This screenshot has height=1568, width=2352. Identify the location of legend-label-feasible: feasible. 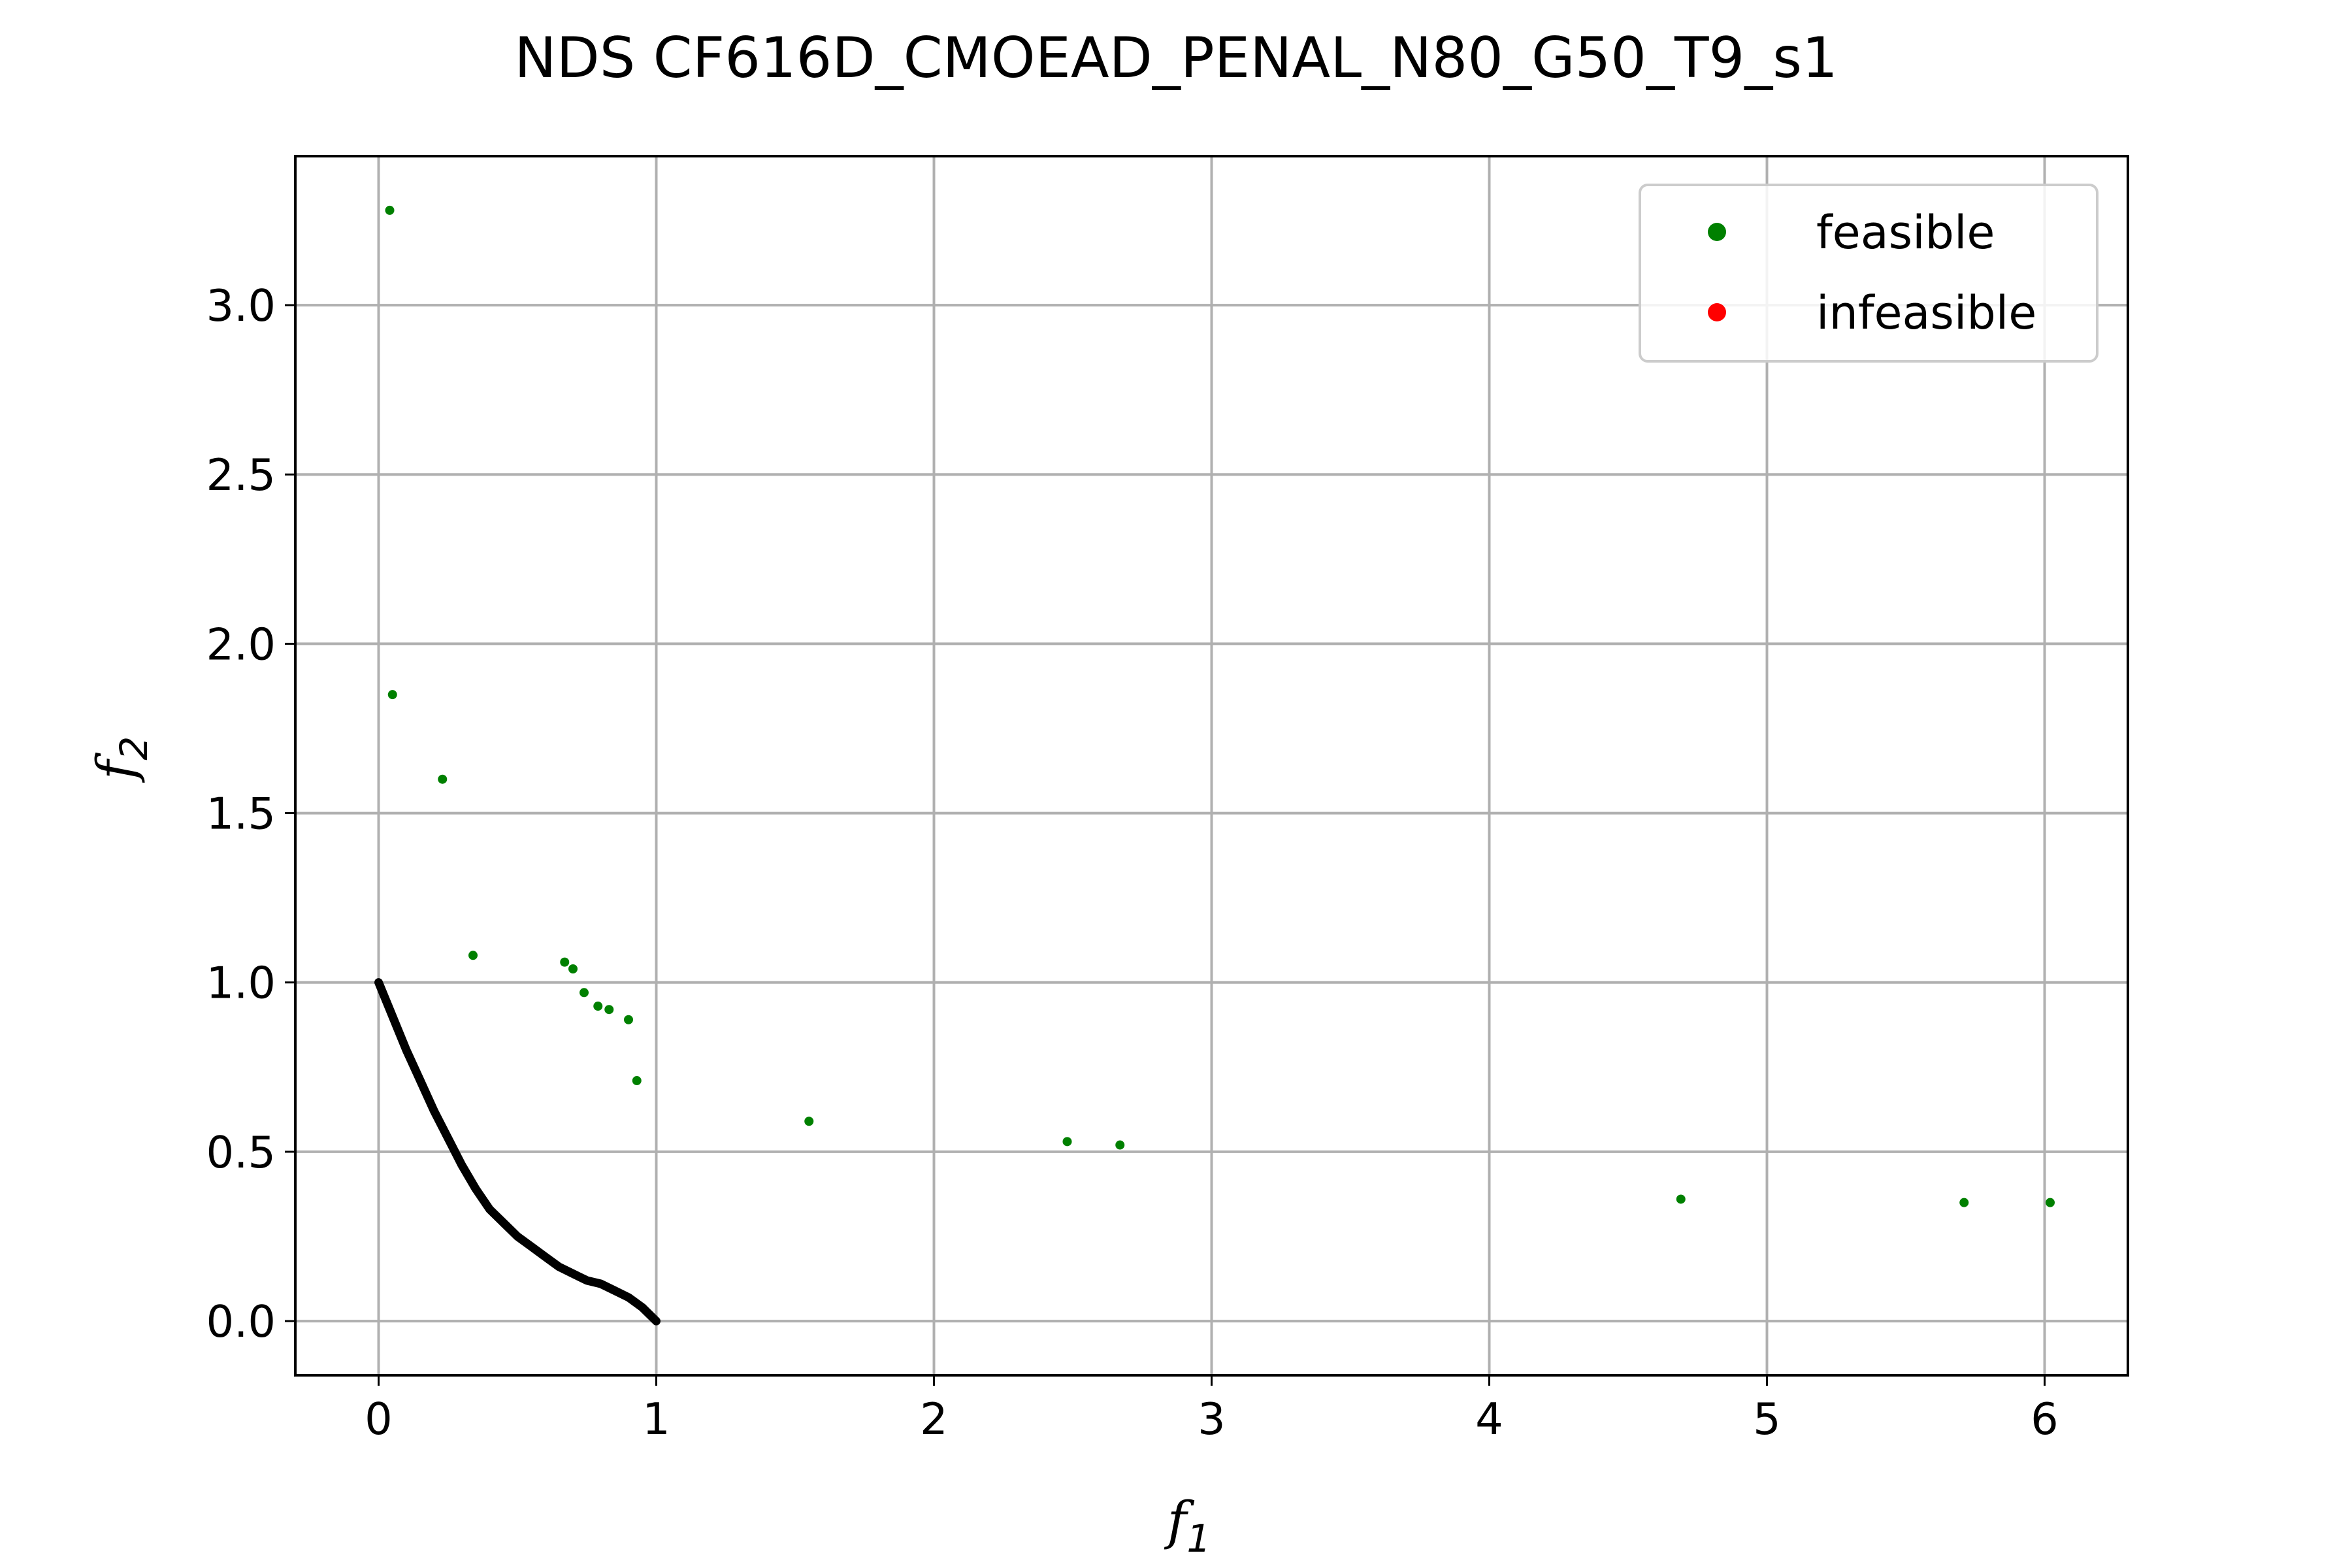
(1905, 232).